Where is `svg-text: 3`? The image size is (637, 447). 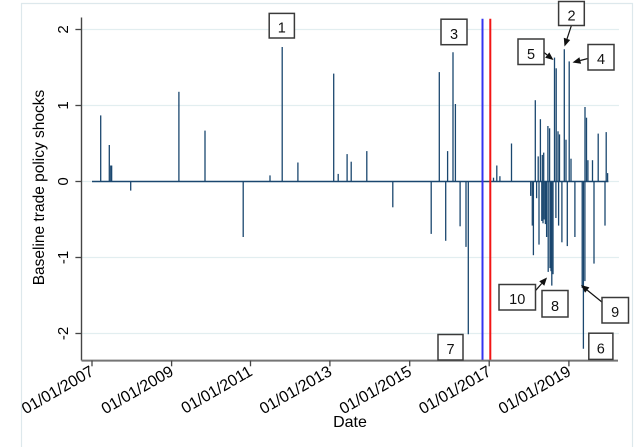
svg-text: 3 is located at coordinates (454, 35).